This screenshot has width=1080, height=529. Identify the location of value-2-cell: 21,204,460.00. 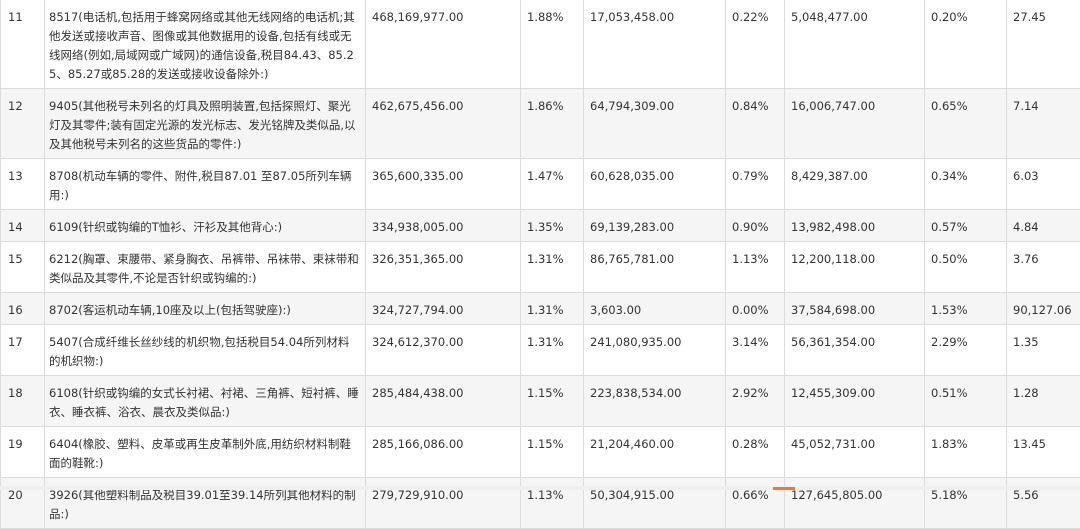
(655, 452).